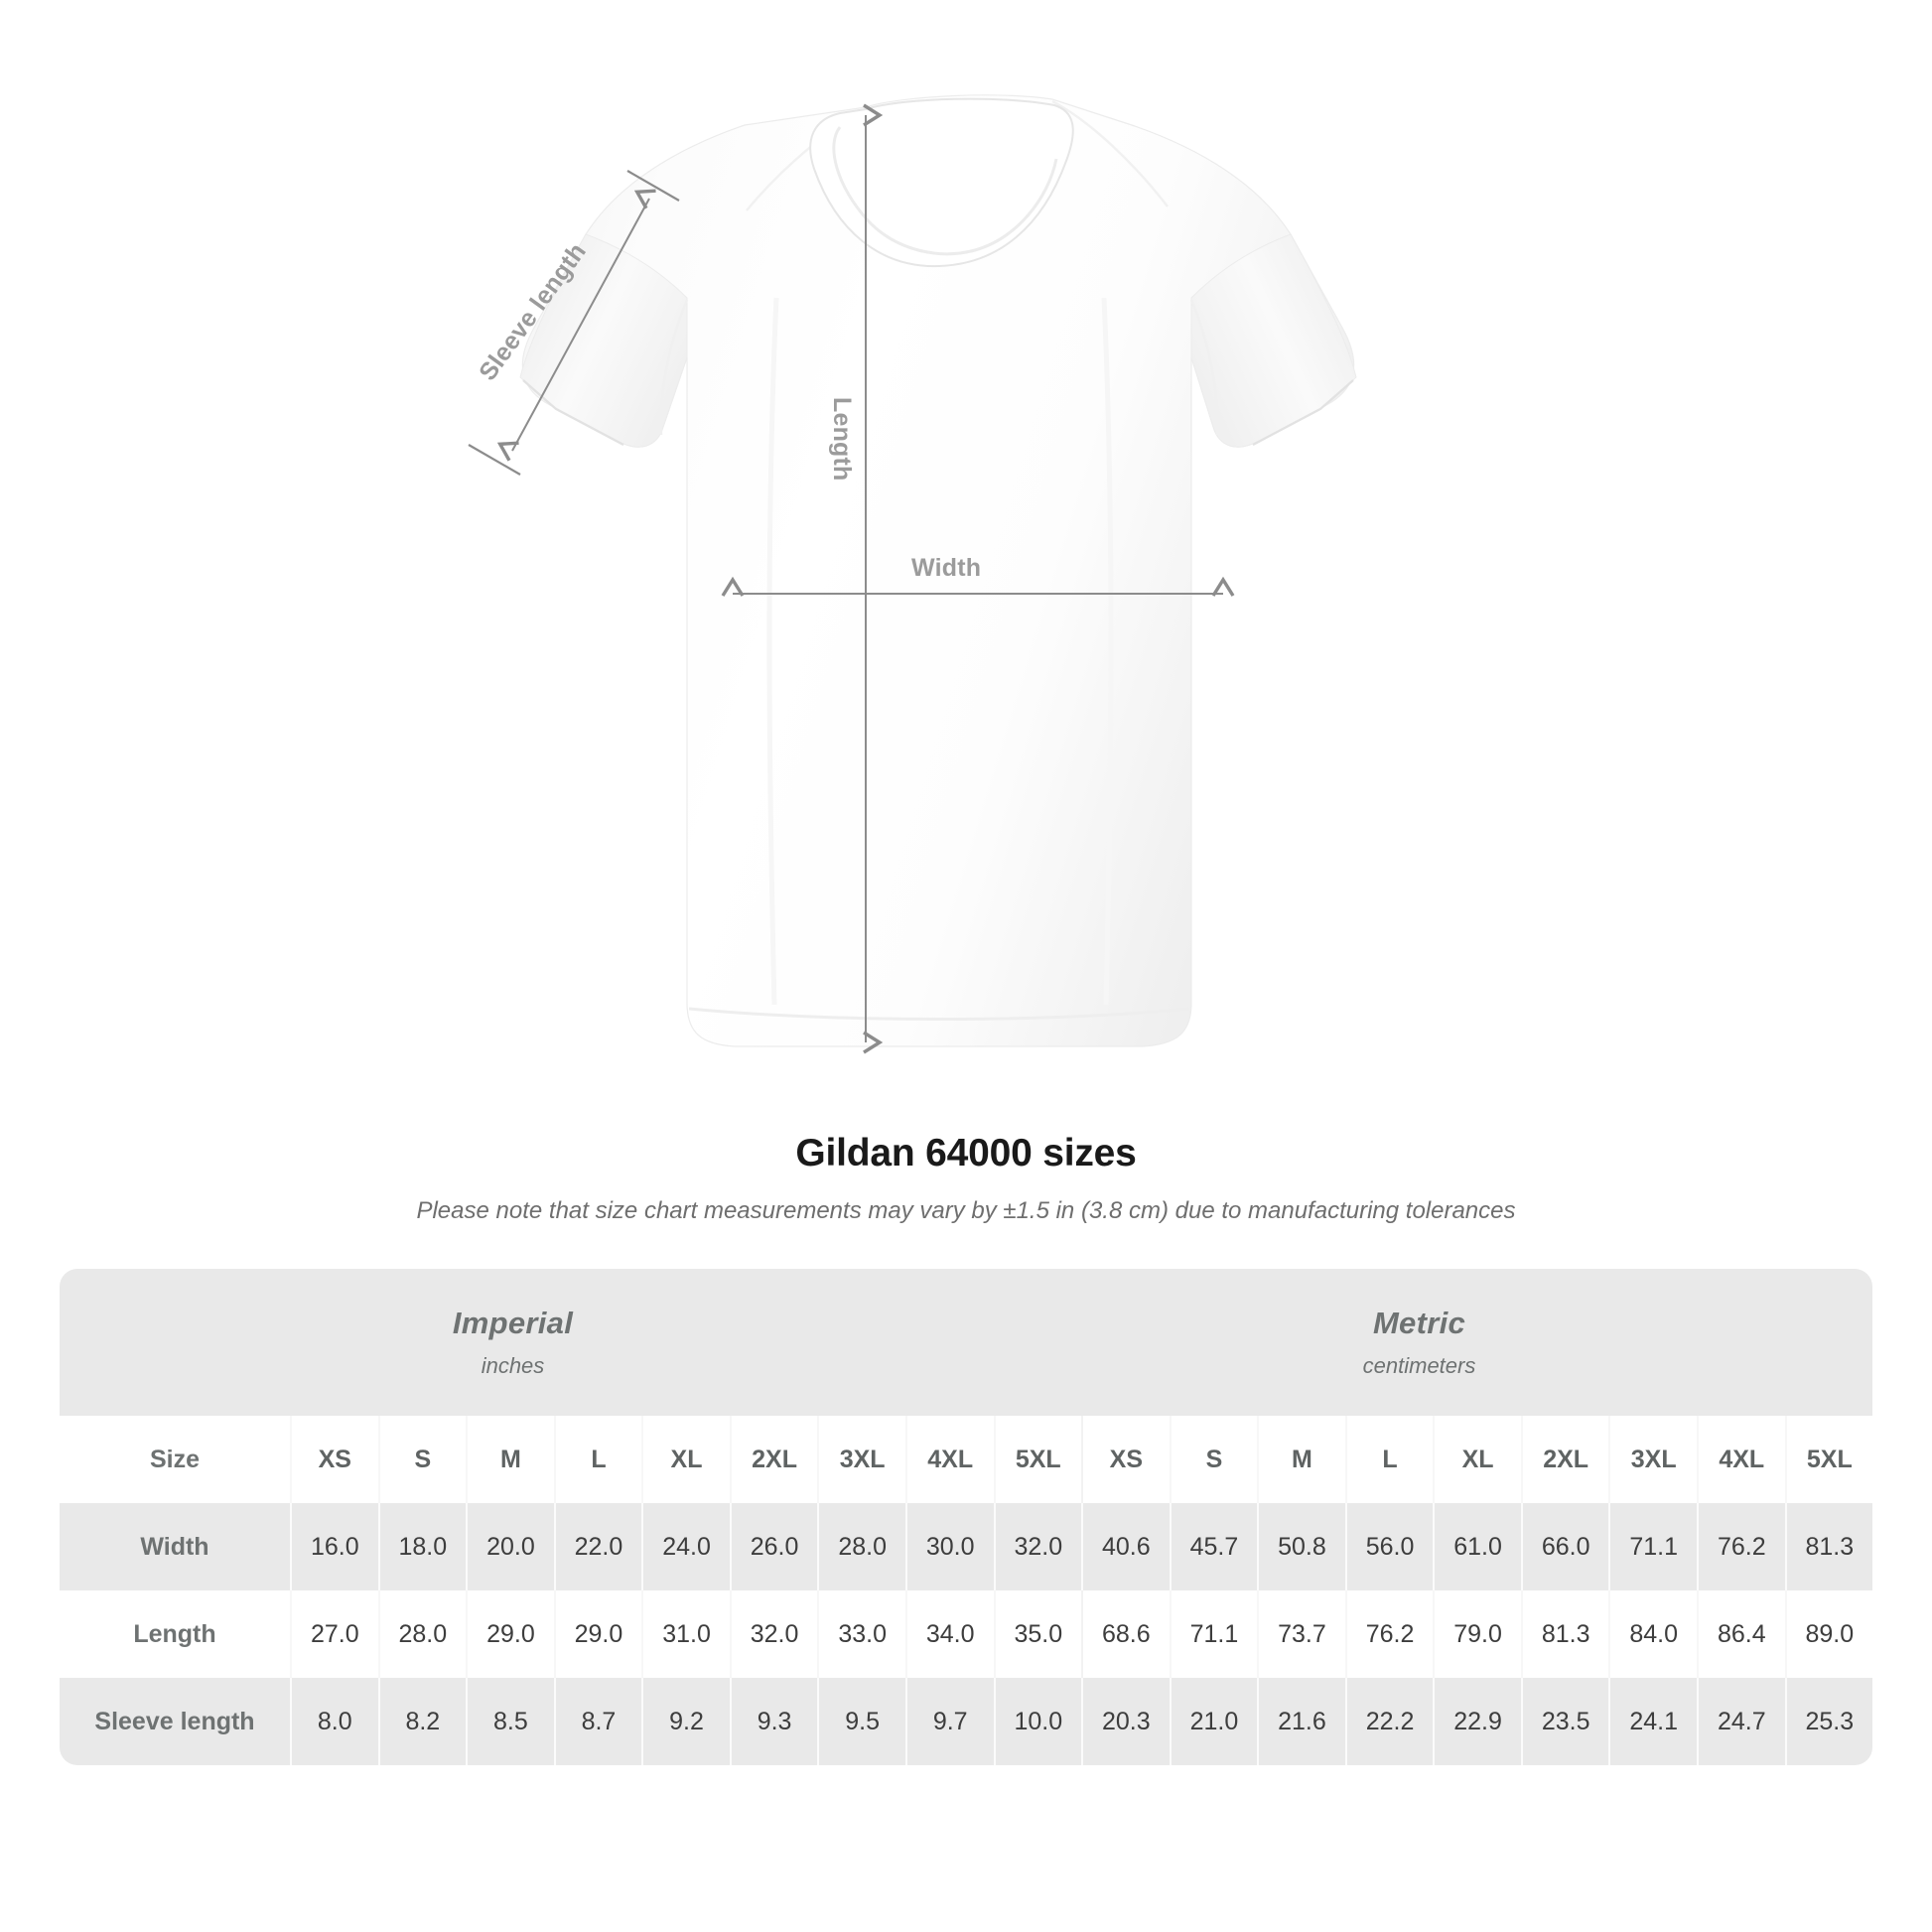 Image resolution: width=1932 pixels, height=1932 pixels. Describe the element at coordinates (1213, 1634) in the screenshot. I see `length-cell-10: 71.1` at that location.